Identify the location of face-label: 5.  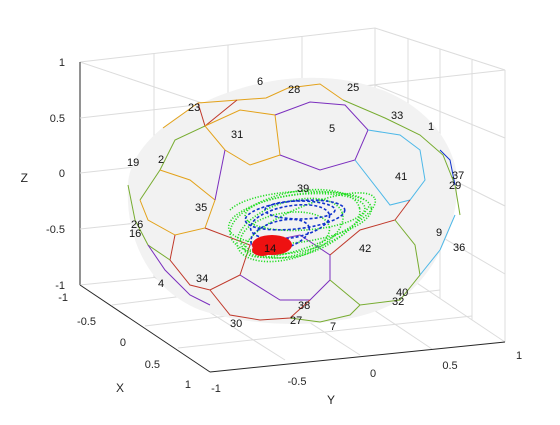
(332, 129).